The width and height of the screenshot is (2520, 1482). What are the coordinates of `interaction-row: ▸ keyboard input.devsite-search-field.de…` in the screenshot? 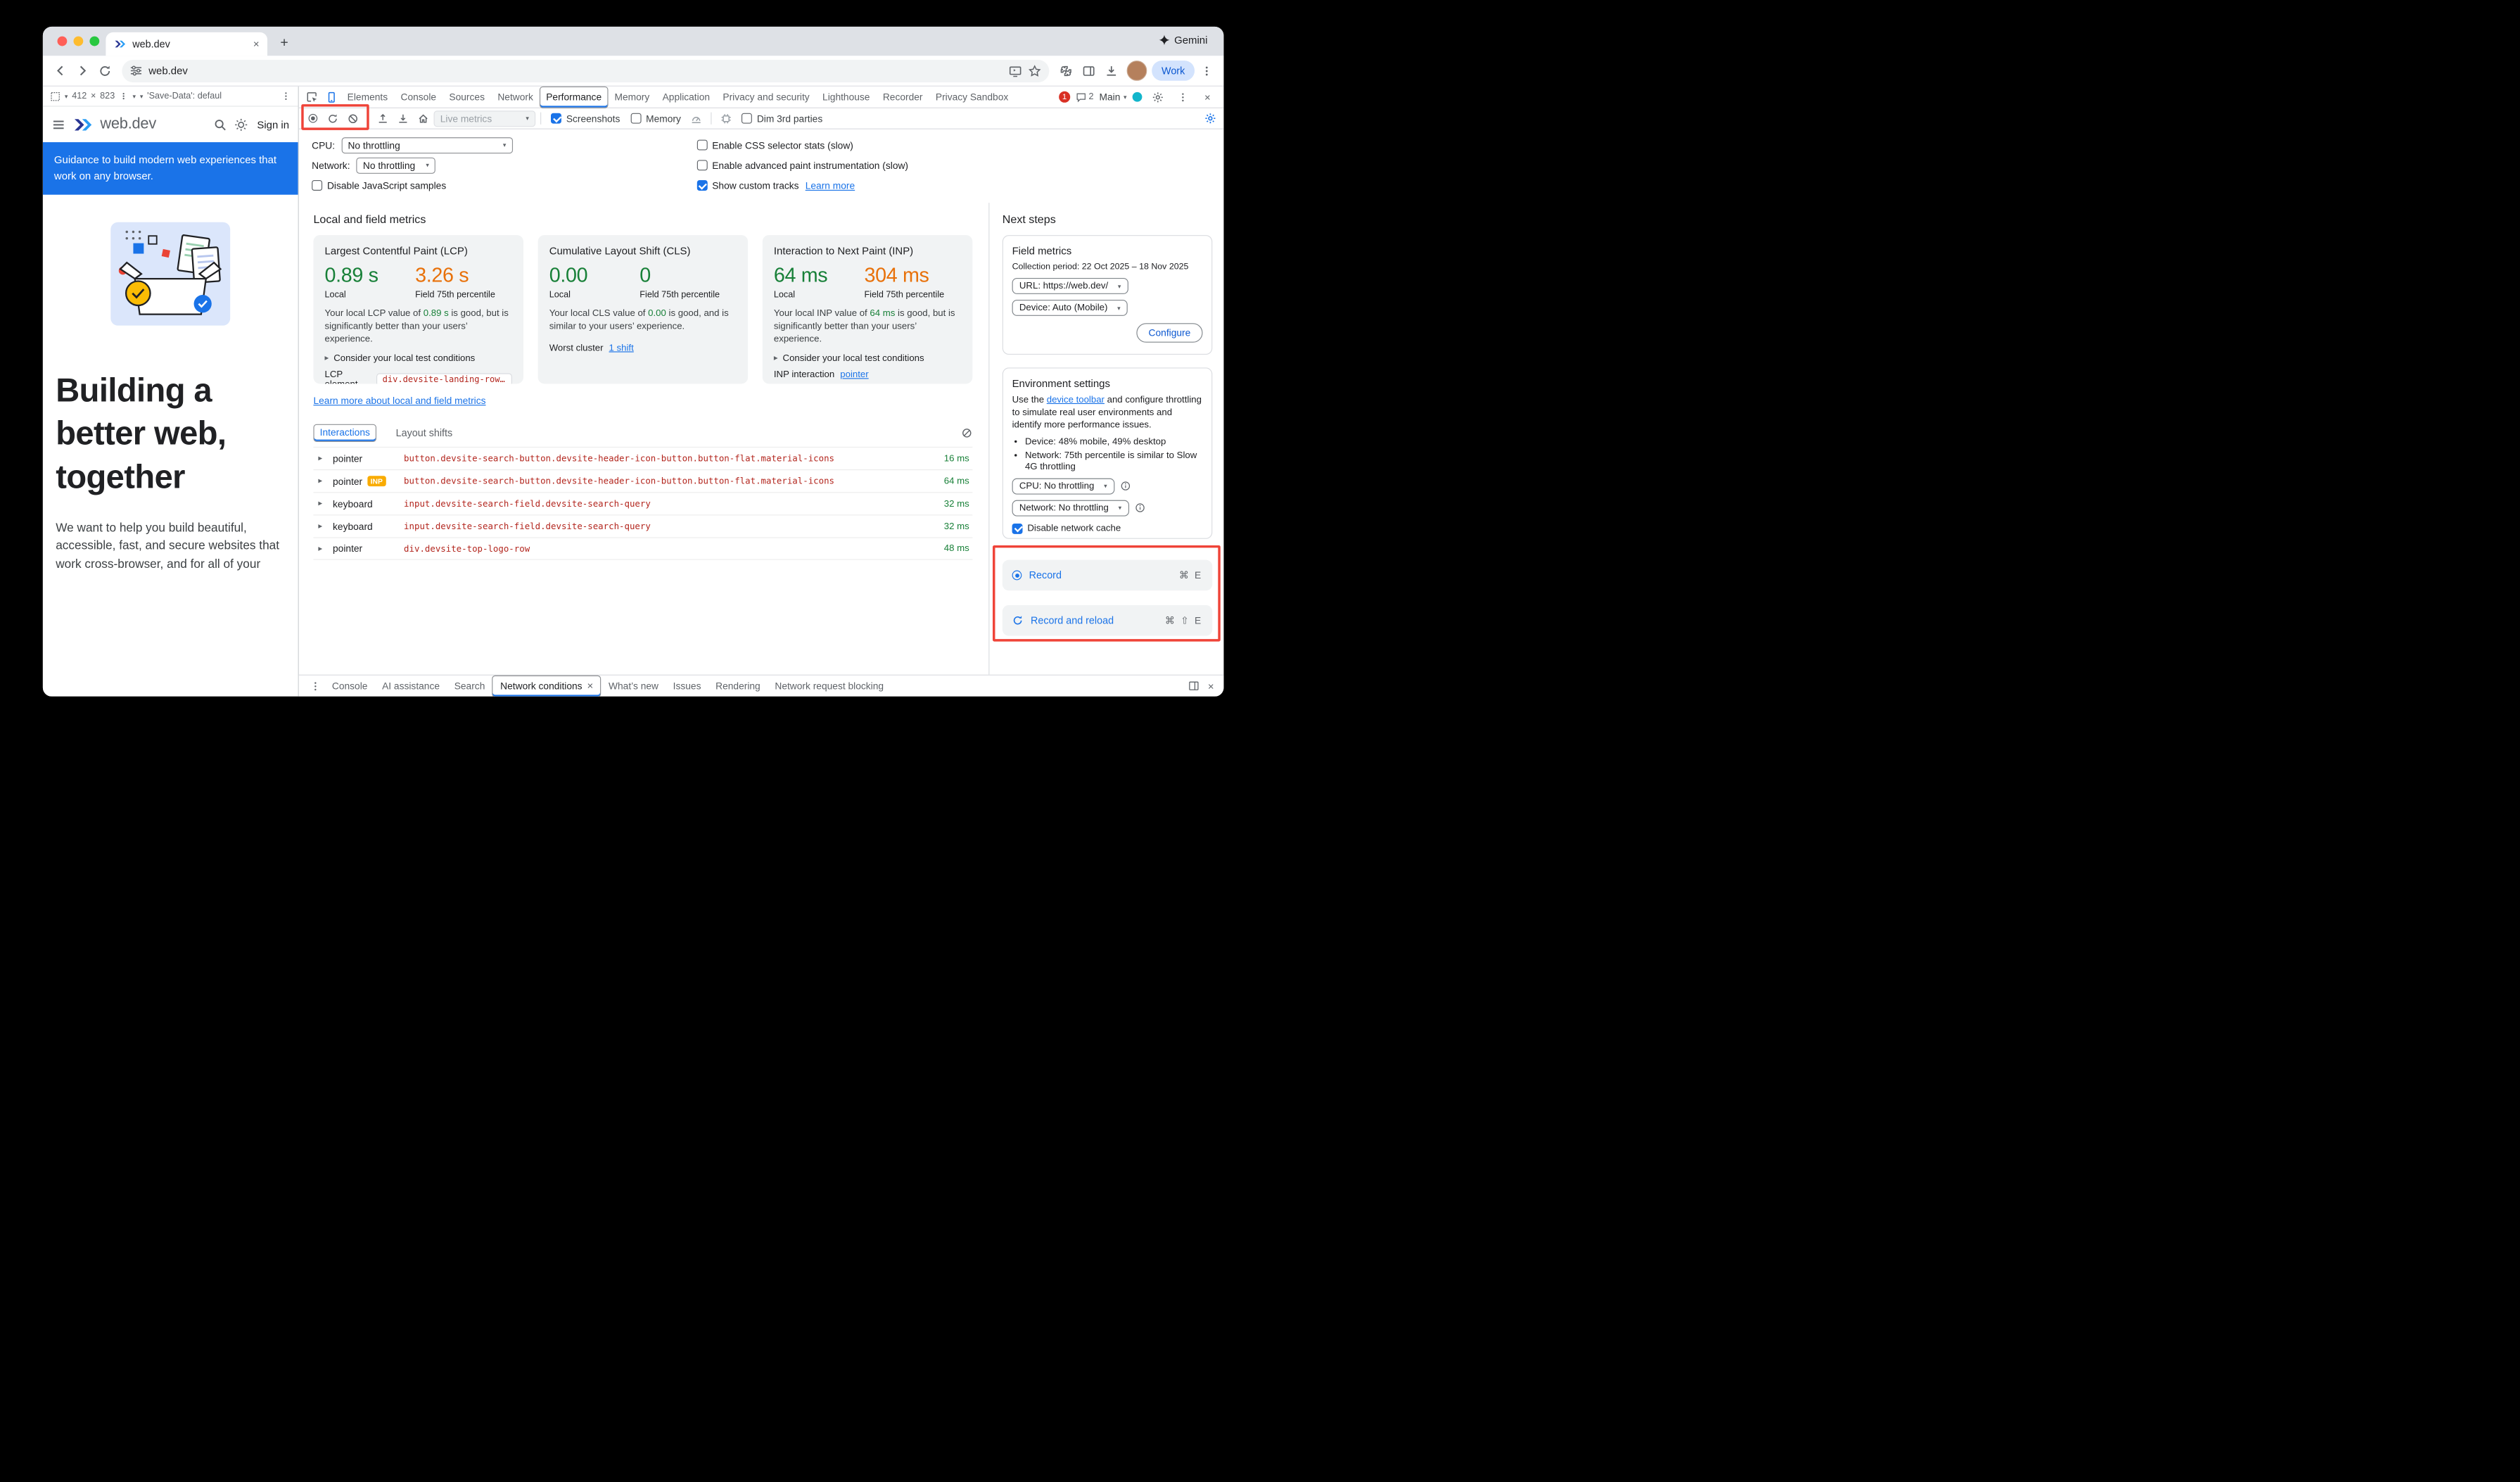 It's located at (643, 503).